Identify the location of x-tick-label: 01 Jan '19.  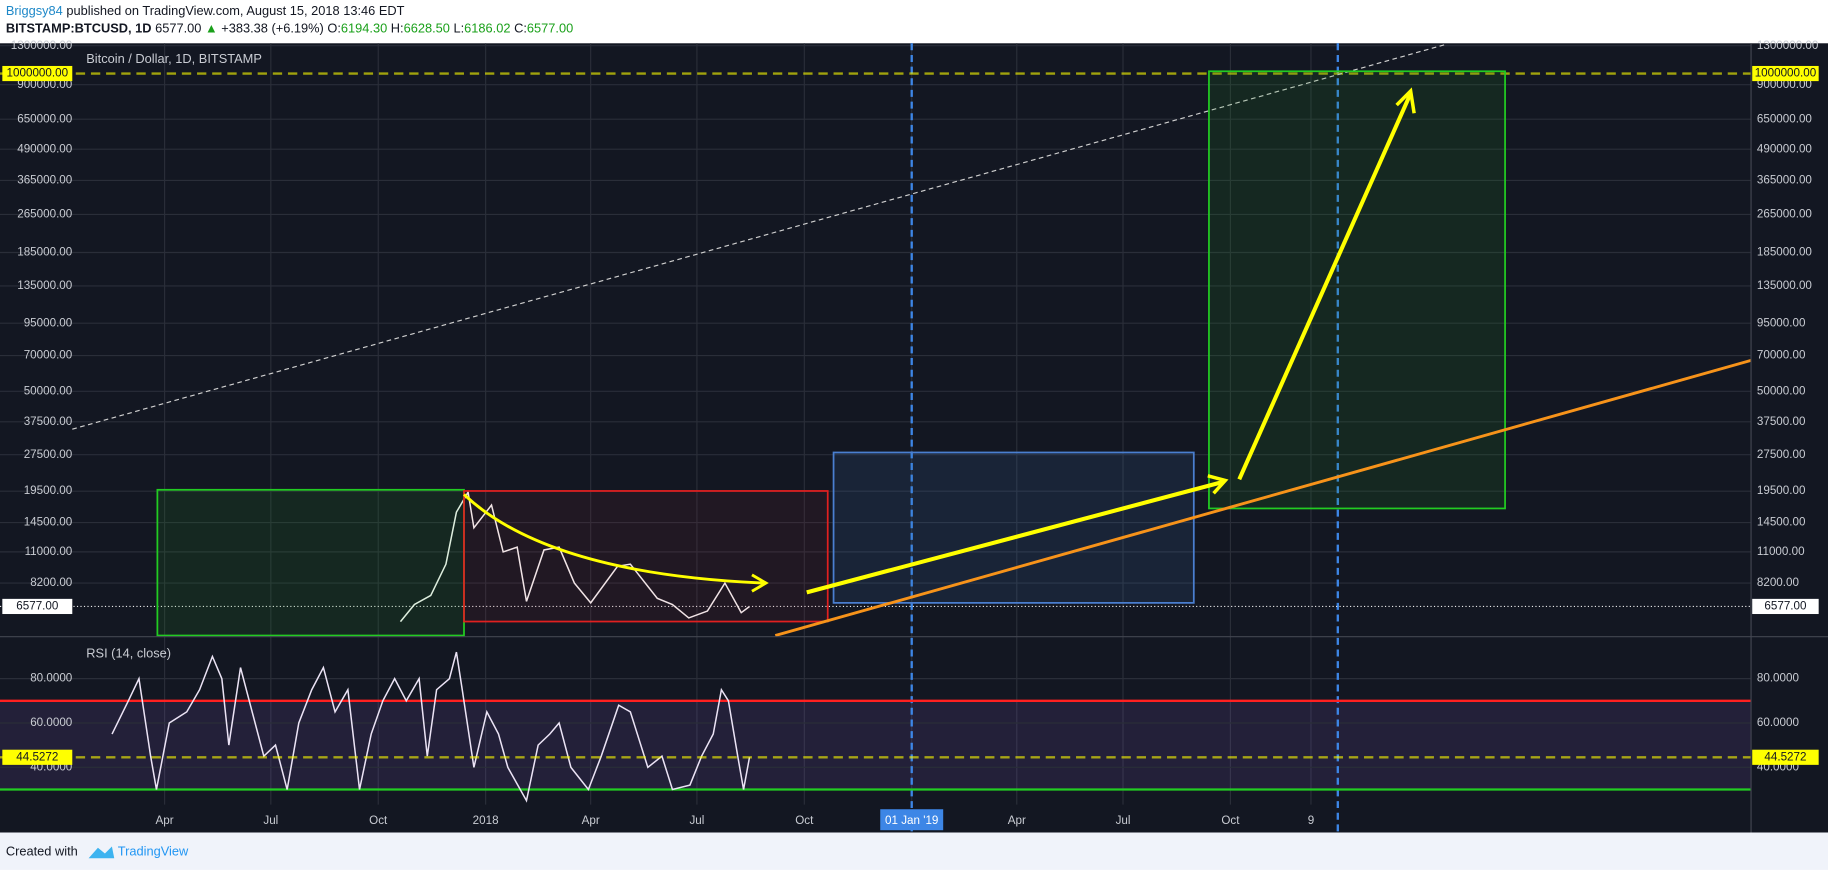
(911, 820).